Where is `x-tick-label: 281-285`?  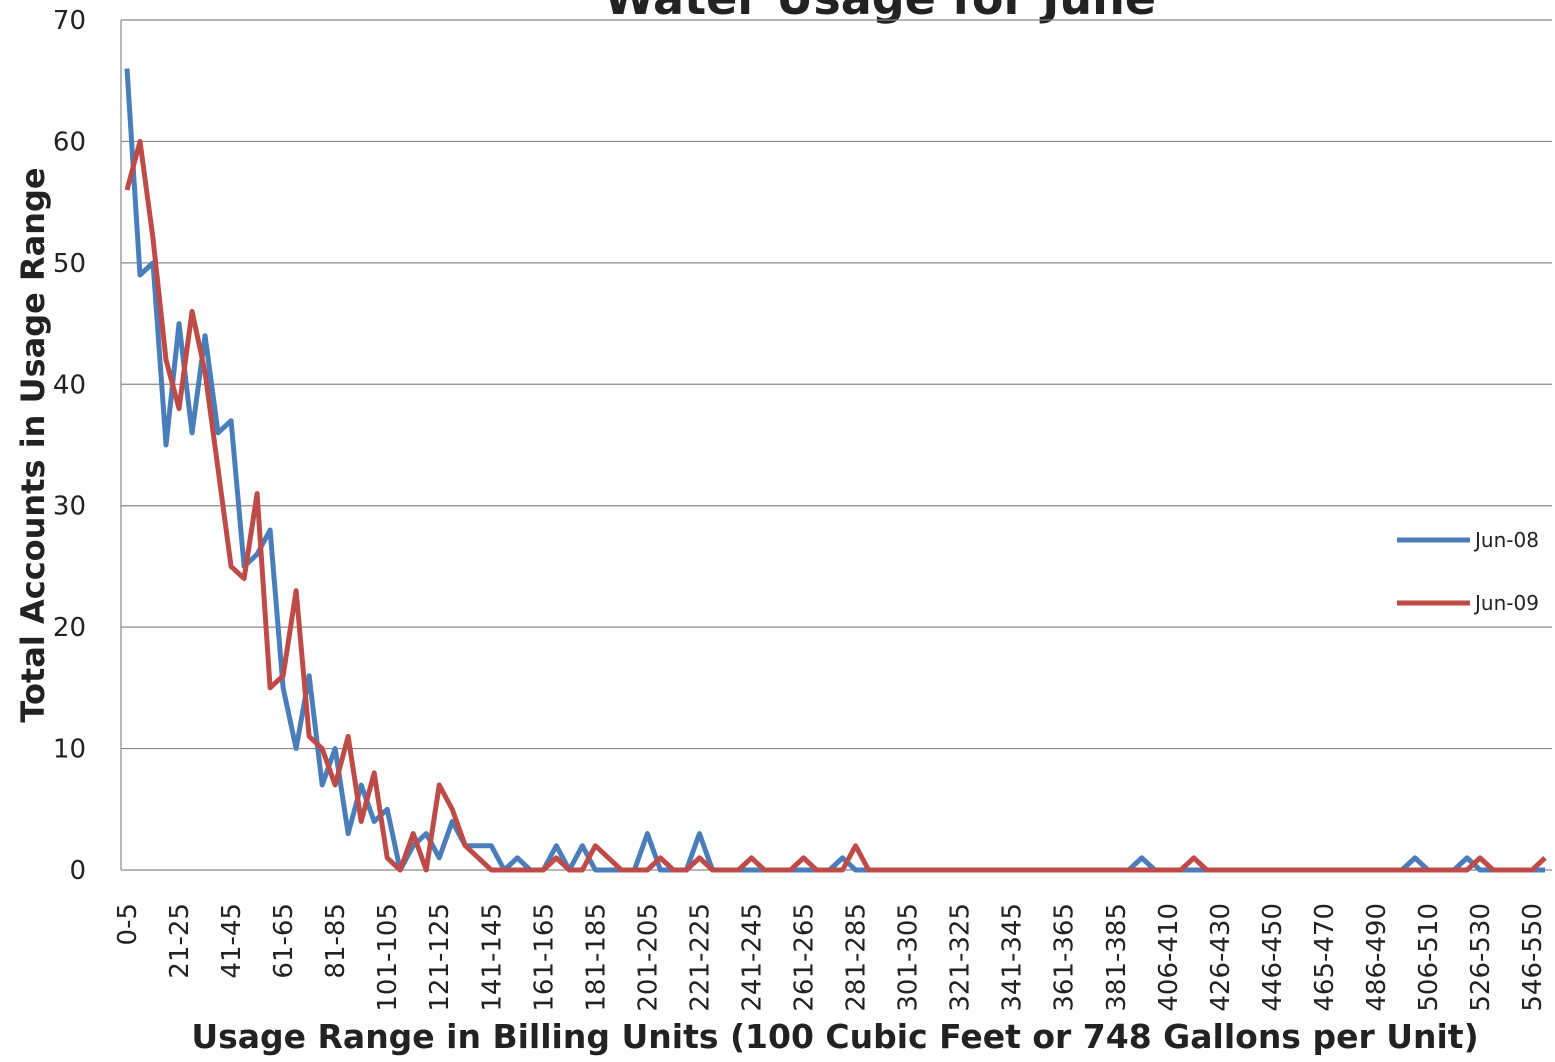 x-tick-label: 281-285 is located at coordinates (857, 957).